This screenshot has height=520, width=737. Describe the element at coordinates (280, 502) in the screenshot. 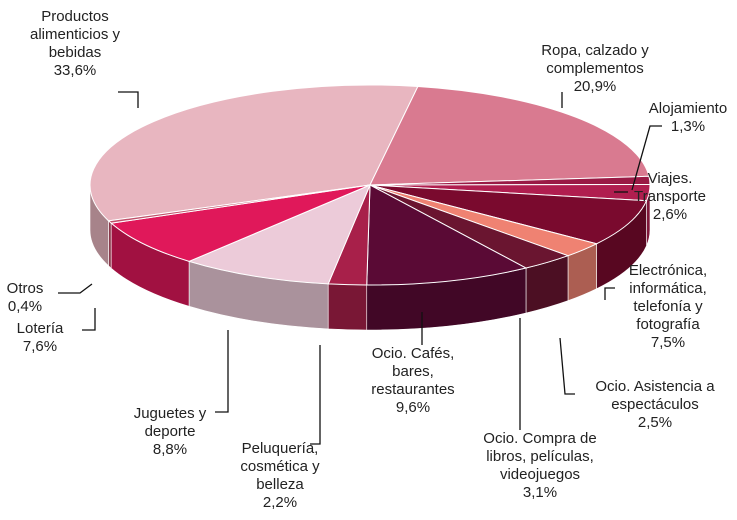

I see `slice-value: 2,2%` at that location.